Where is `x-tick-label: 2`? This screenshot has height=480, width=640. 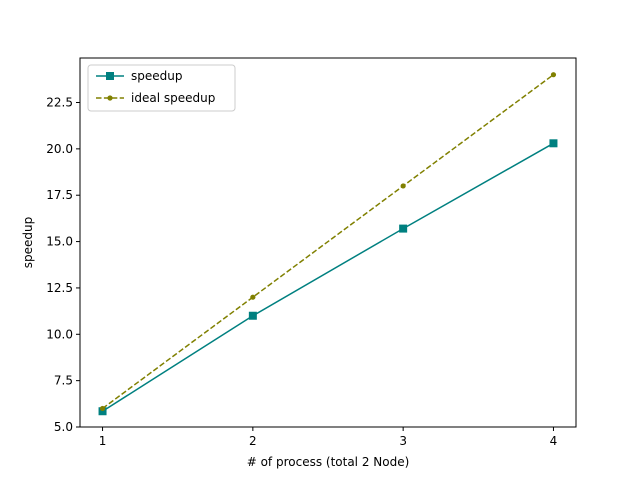 x-tick-label: 2 is located at coordinates (253, 441).